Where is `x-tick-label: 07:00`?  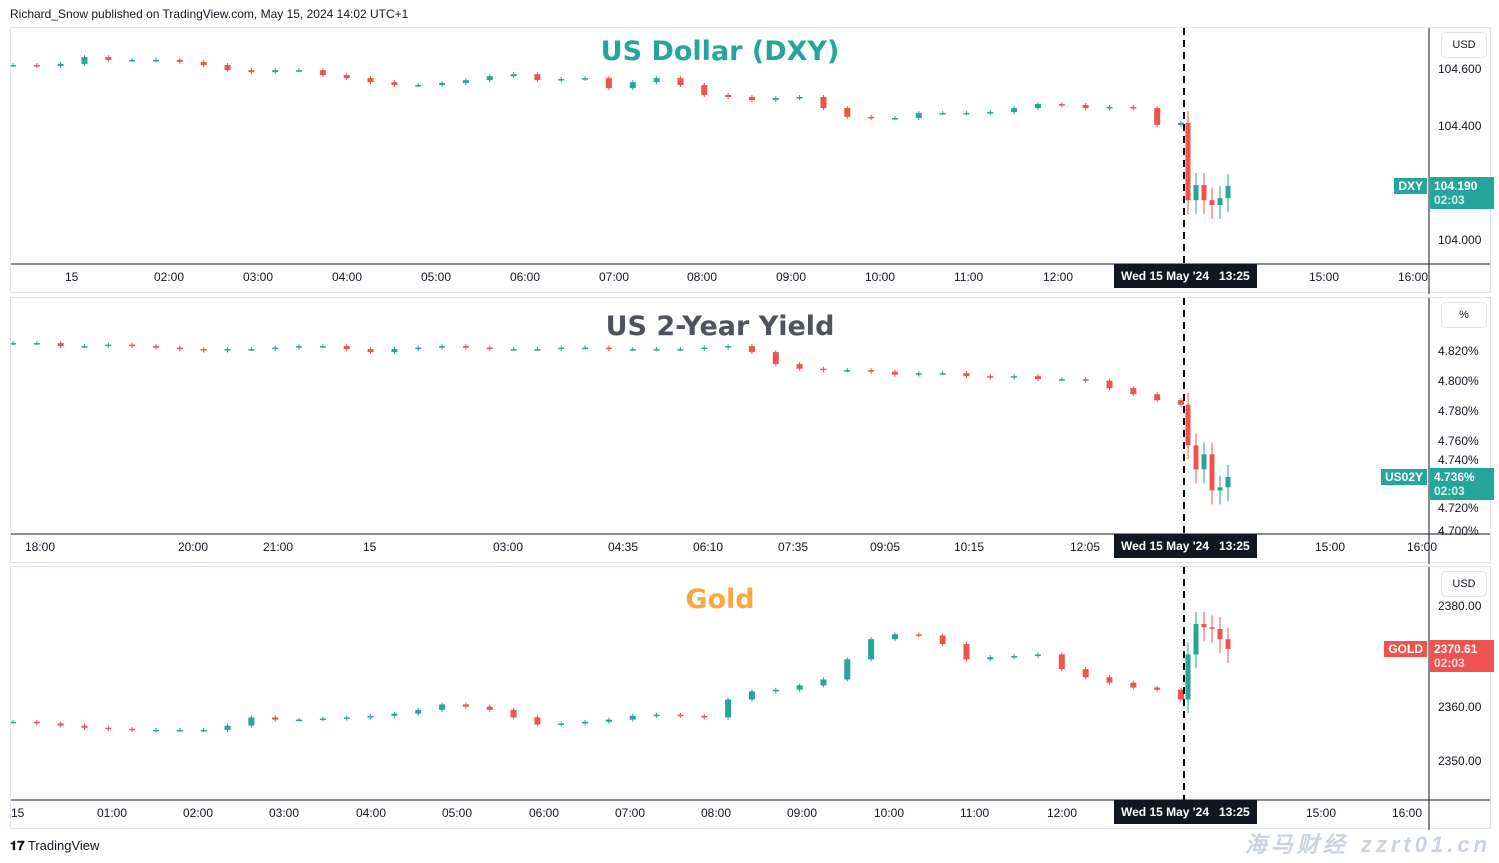 x-tick-label: 07:00 is located at coordinates (614, 277).